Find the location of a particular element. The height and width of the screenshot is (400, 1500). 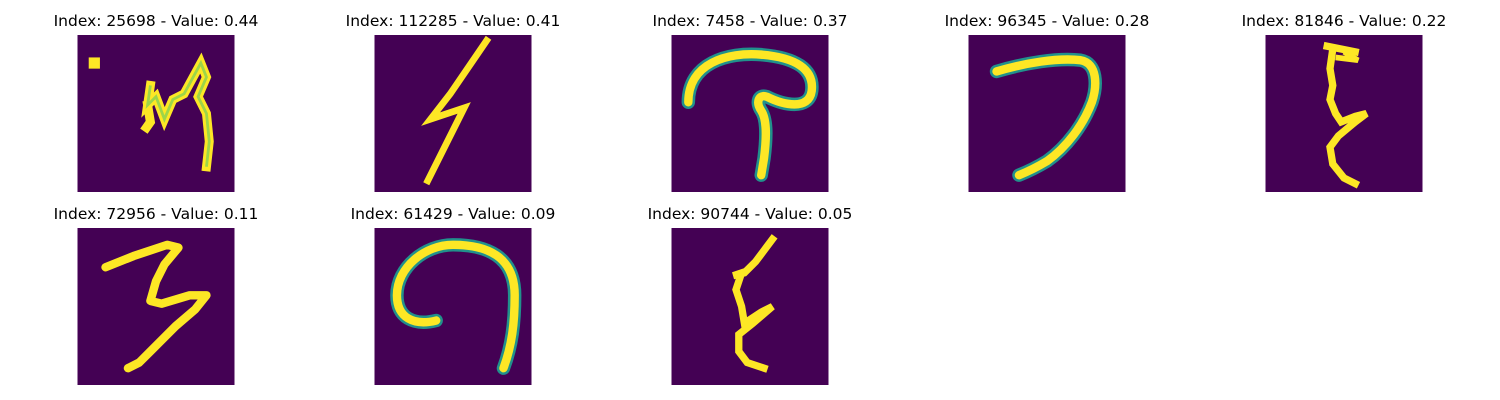

panel-title: Index: 96345 - Value: 0.28 is located at coordinates (1047, 21).